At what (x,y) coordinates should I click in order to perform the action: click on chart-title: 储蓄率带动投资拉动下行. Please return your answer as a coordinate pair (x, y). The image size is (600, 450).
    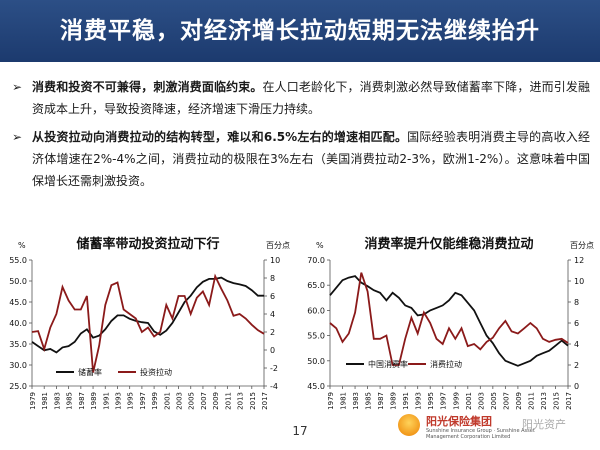
    Looking at the image, I should click on (147, 244).